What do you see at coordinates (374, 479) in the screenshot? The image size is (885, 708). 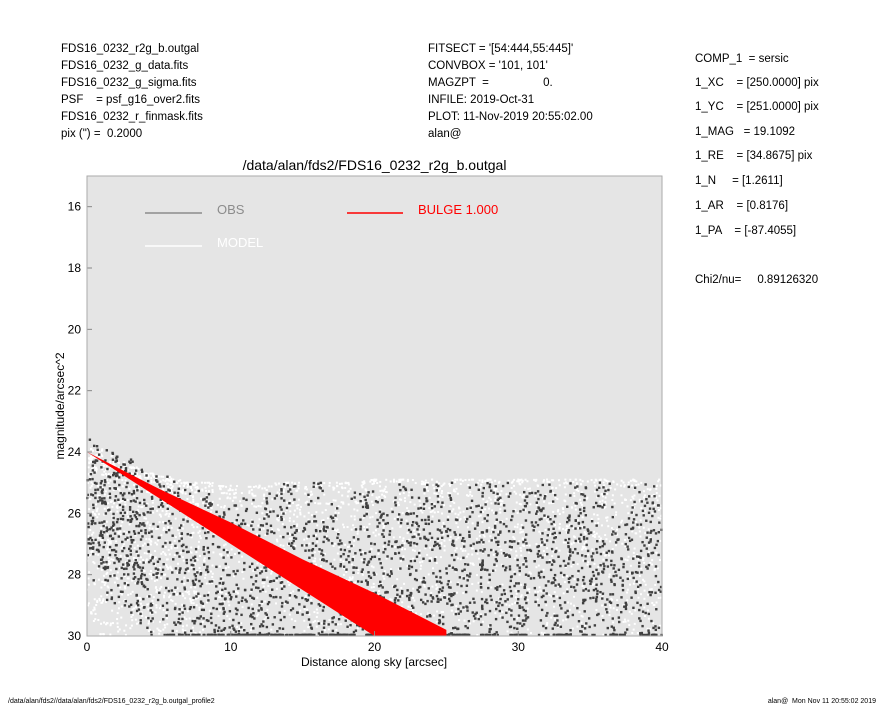 I see `model-point` at bounding box center [374, 479].